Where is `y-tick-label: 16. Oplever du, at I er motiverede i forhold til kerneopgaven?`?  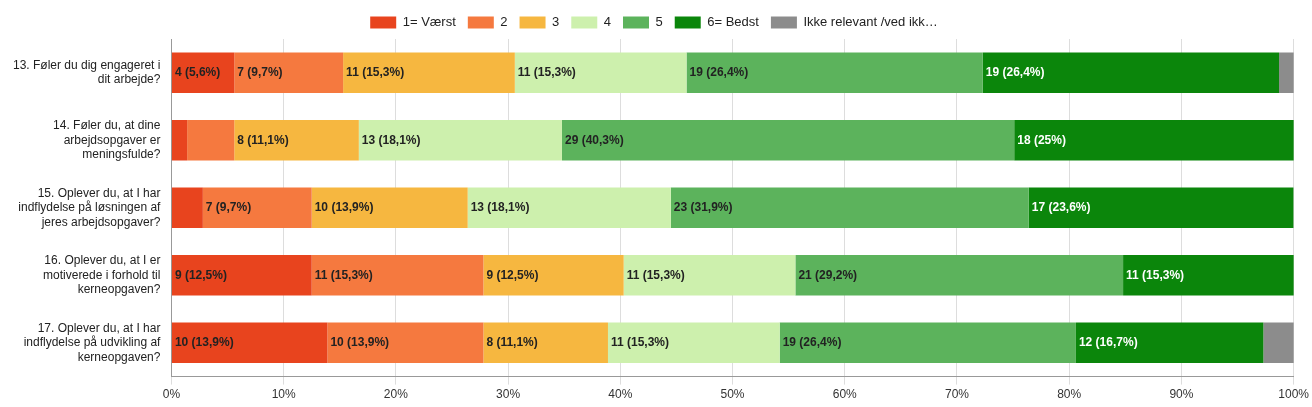 y-tick-label: 16. Oplever du, at I er motiverede i forhold til kerneopgaven? is located at coordinates (102, 275).